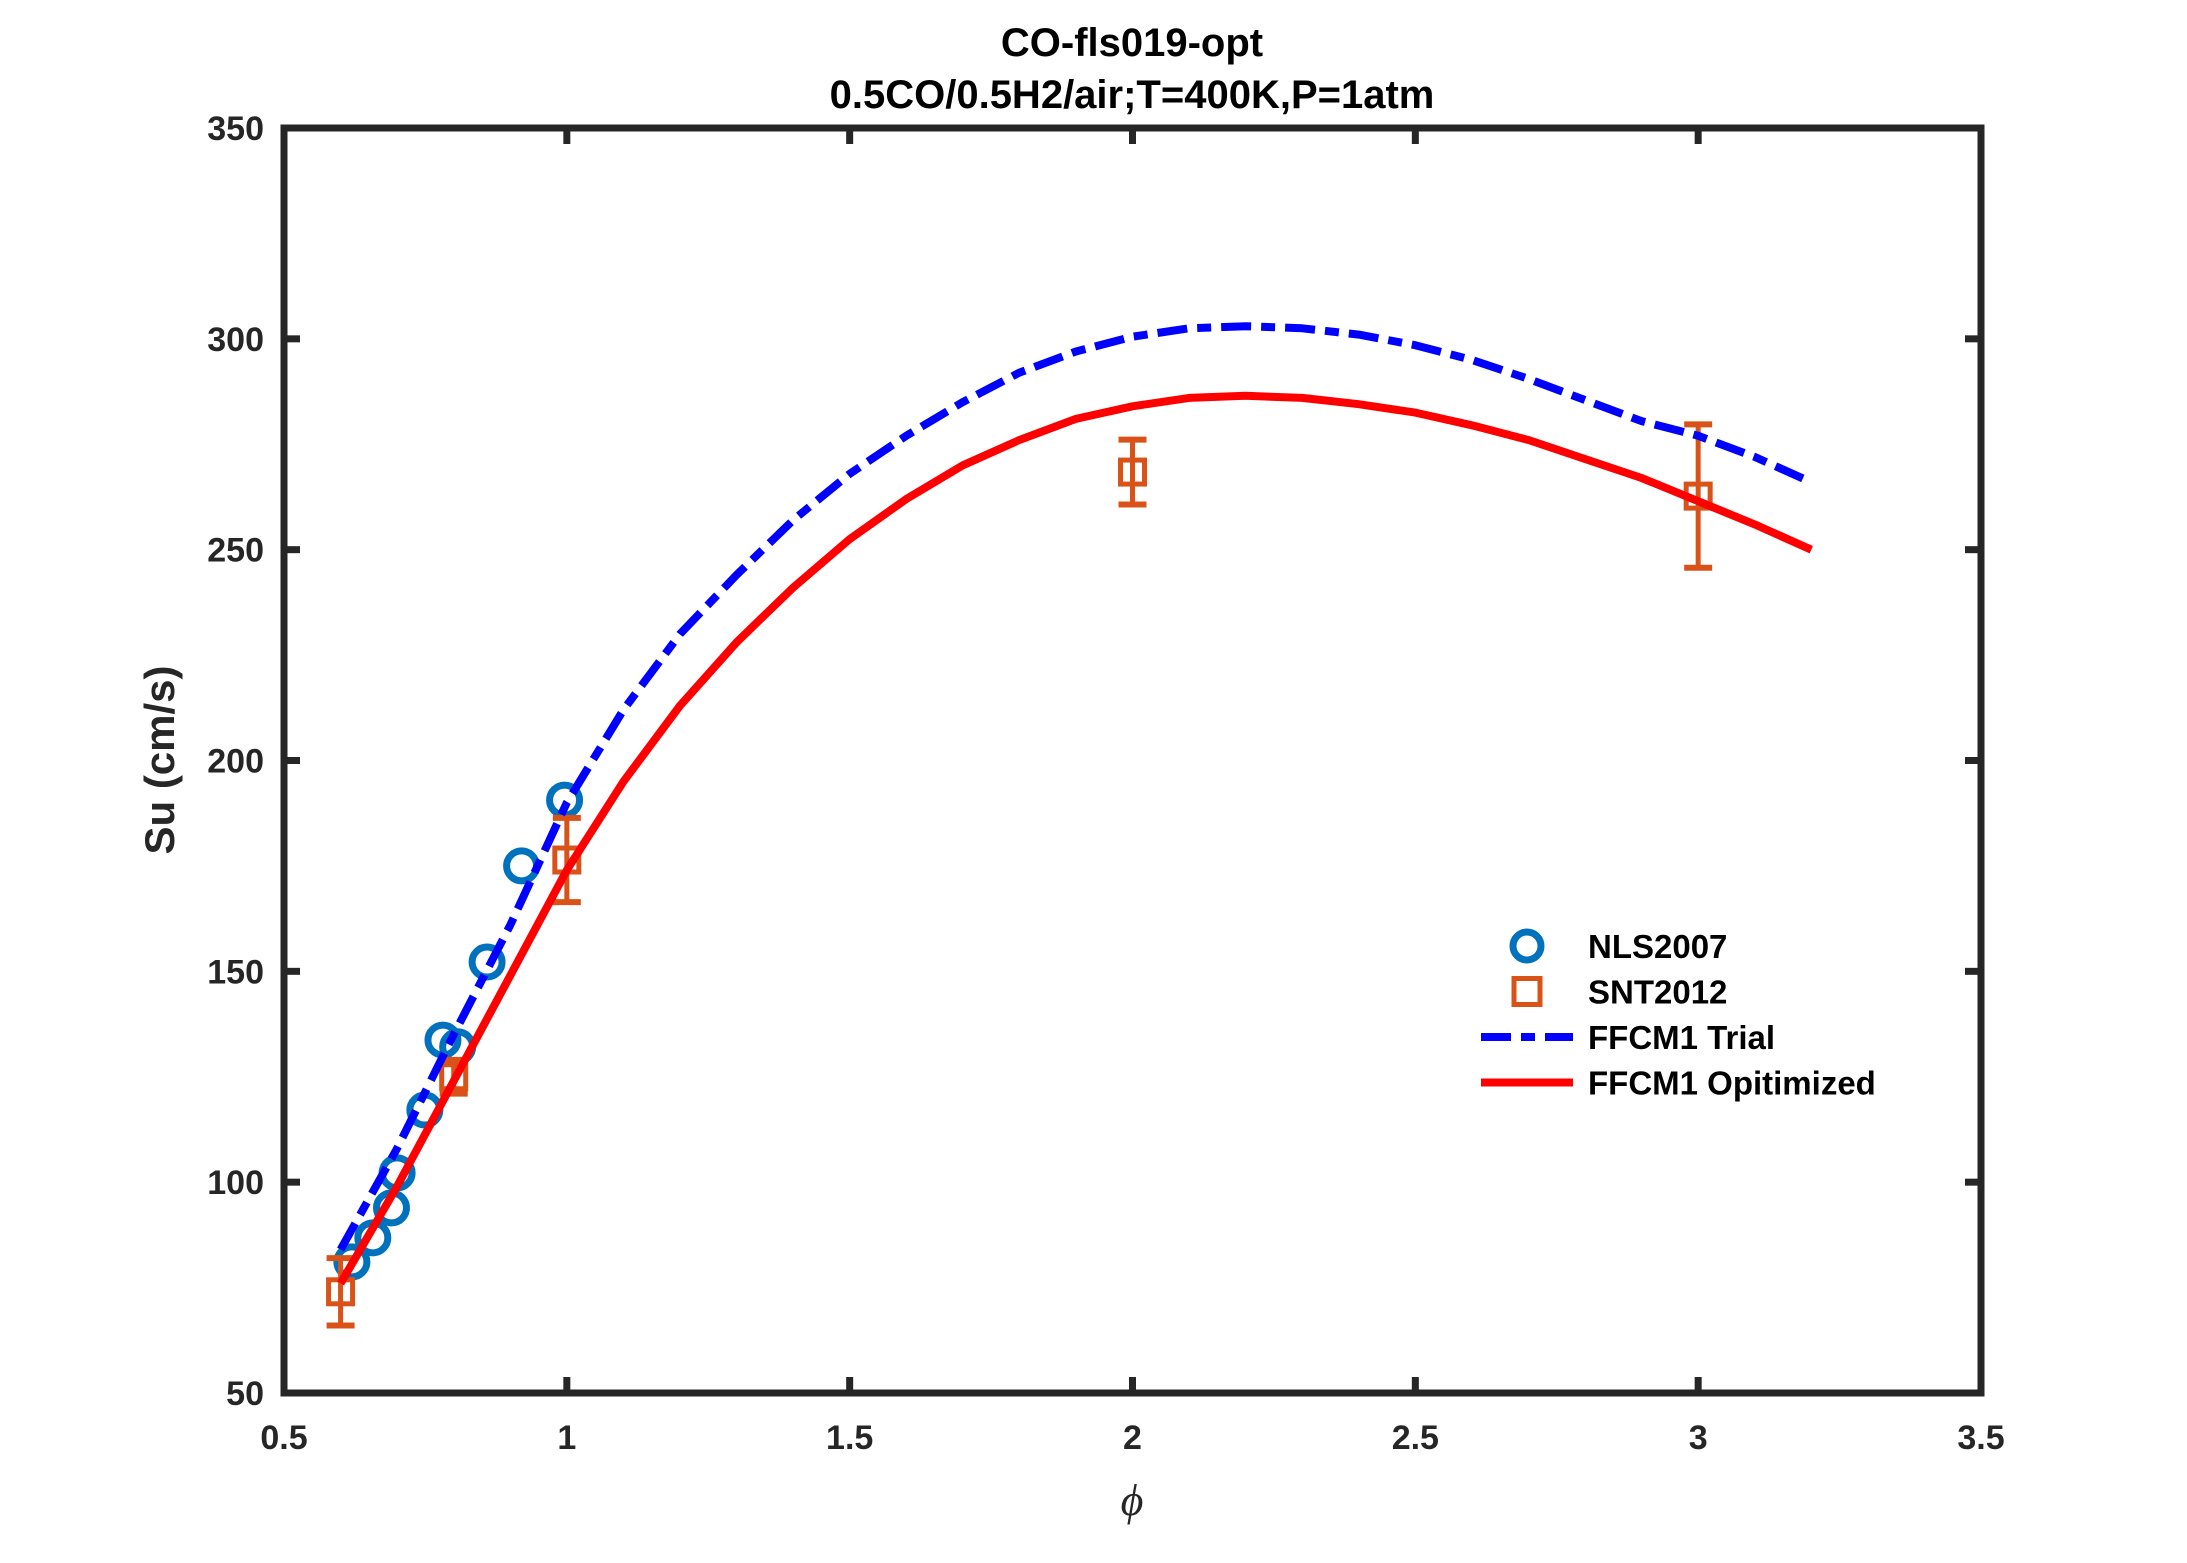 This screenshot has height=1563, width=2187. Describe the element at coordinates (1698, 1438) in the screenshot. I see `x-tick-label: 3` at that location.